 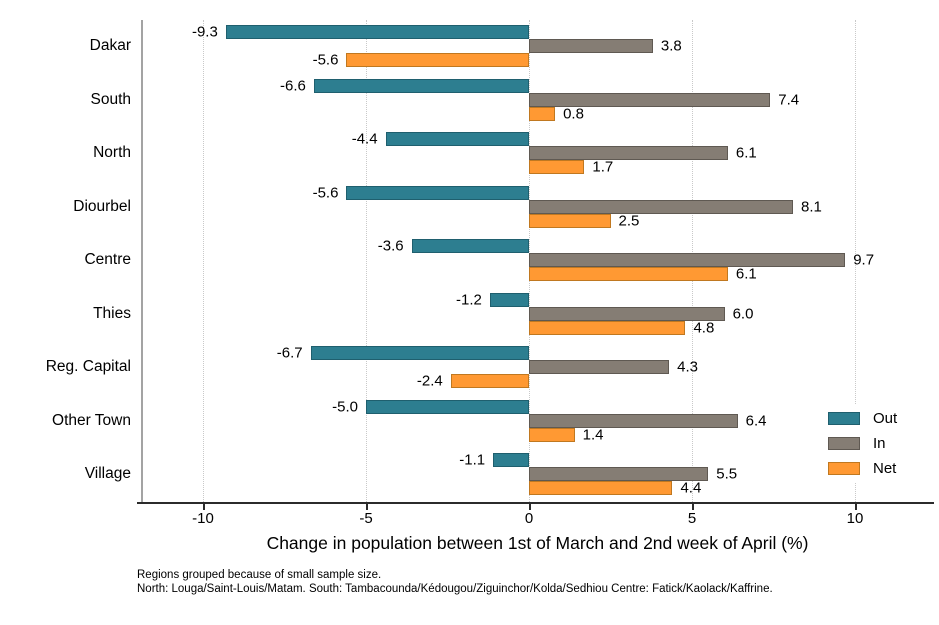 I want to click on bar-value-label: 6.0, so click(x=743, y=314).